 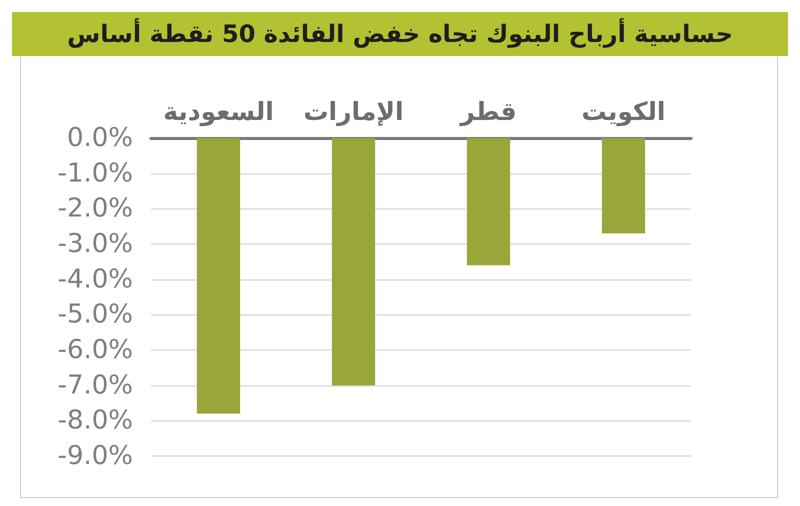 What do you see at coordinates (99, 138) in the screenshot?
I see `y-tick-label: 0.0%` at bounding box center [99, 138].